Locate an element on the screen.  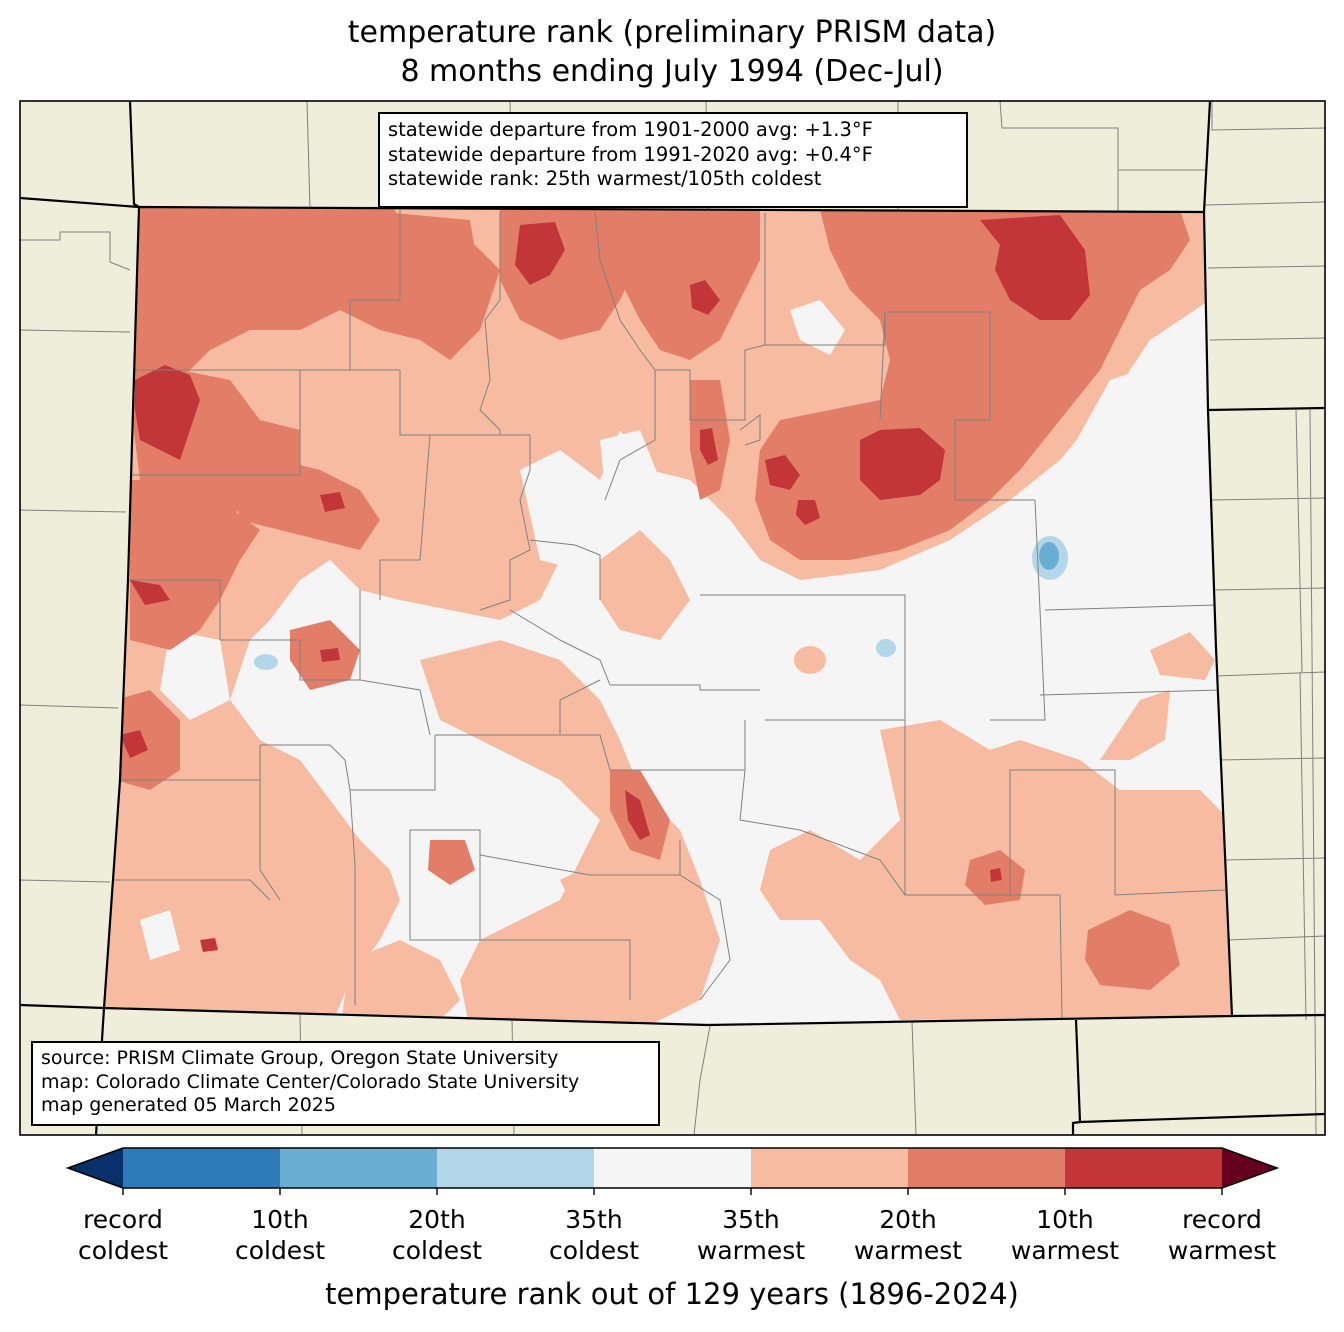
colorbar-tick-label: 10th coldest is located at coordinates (280, 1235).